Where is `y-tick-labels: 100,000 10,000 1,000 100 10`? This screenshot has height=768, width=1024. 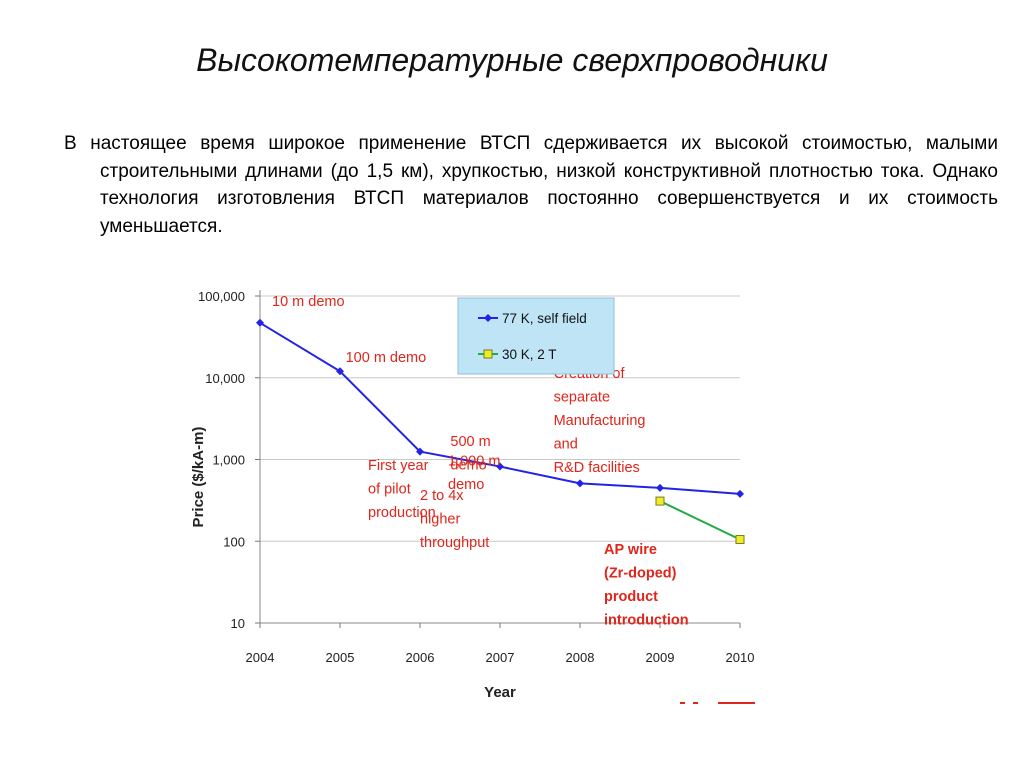
y-tick-labels: 100,000 10,000 1,000 100 10 is located at coordinates (221, 460).